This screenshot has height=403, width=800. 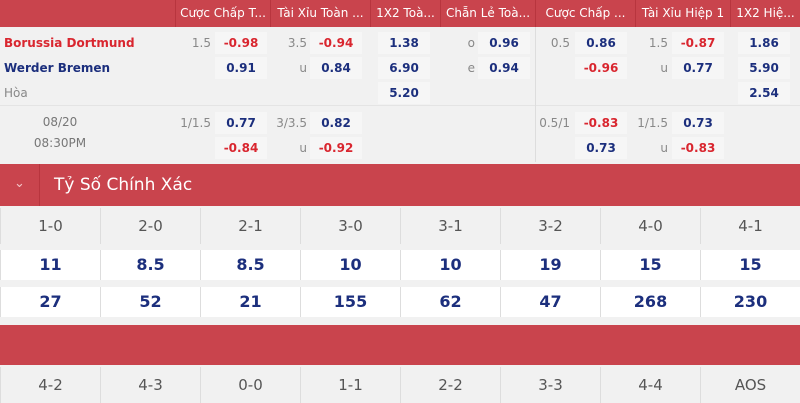 What do you see at coordinates (241, 148) in the screenshot?
I see `odds-cell: -0.84` at bounding box center [241, 148].